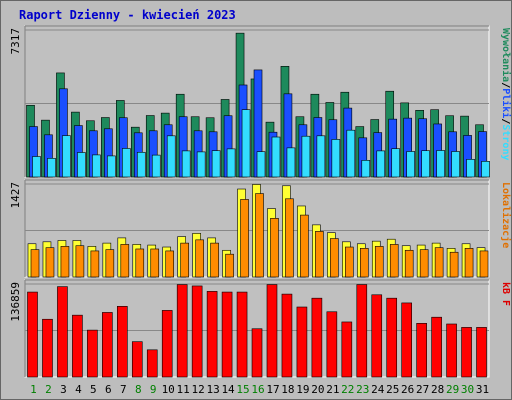 The width and height of the screenshot is (512, 400). What do you see at coordinates (407, 389) in the screenshot?
I see `x-tick-label: 26` at bounding box center [407, 389].